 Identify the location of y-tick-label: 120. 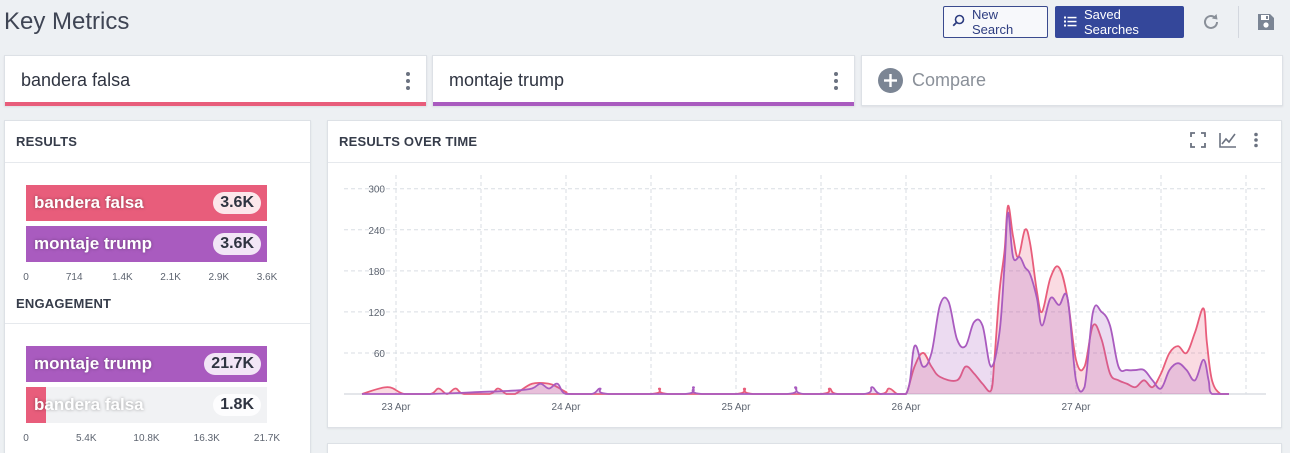
(376, 313).